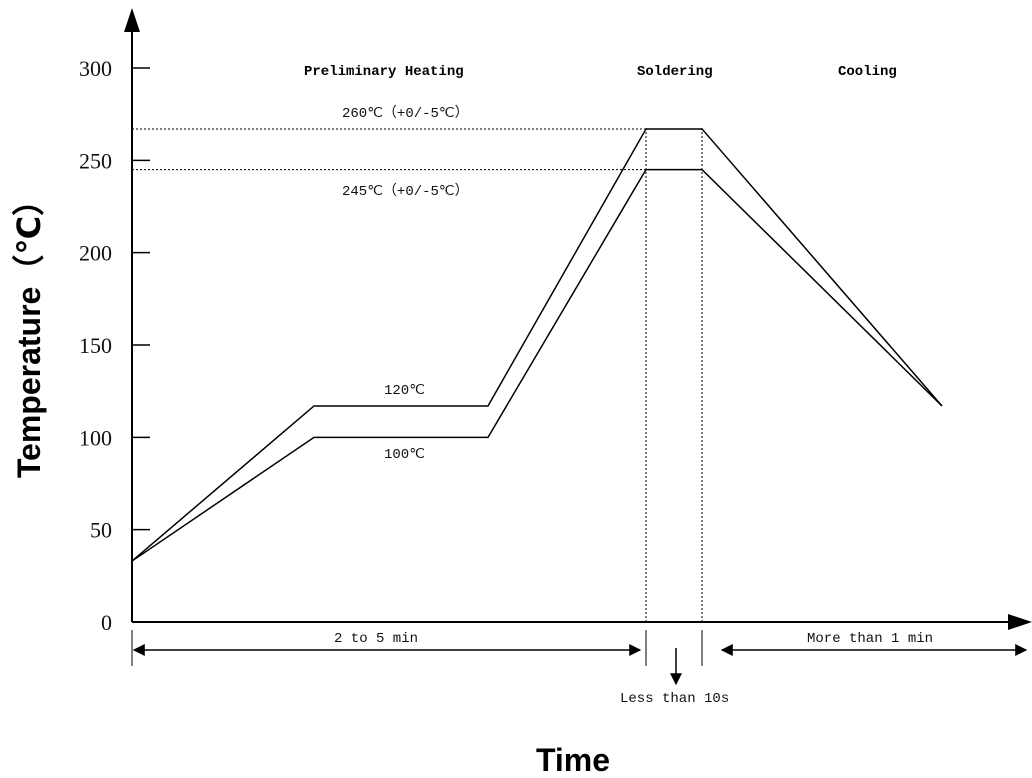 Image resolution: width=1032 pixels, height=778 pixels. I want to click on reference-label-245: 245℃（+0/-5℃）, so click(405, 191).